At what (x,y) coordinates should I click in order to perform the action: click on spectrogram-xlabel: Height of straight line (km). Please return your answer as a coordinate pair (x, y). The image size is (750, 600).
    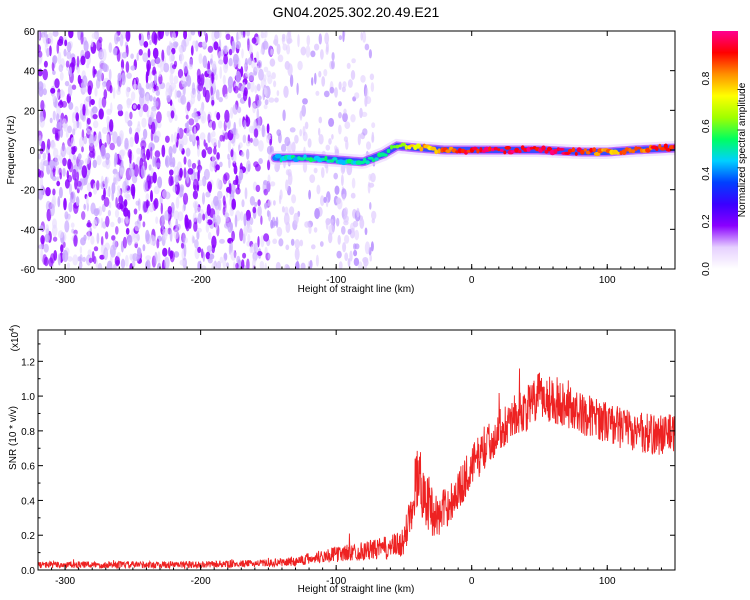
    Looking at the image, I should click on (356, 289).